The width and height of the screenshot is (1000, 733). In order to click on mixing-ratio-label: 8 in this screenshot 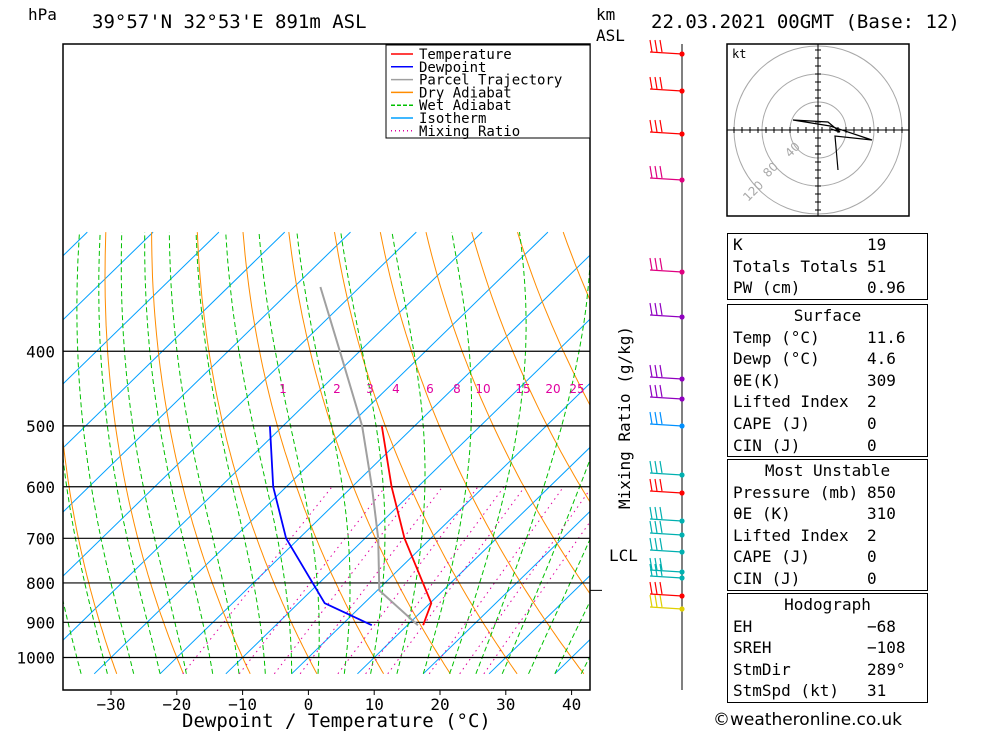, I will do `click(457, 389)`.